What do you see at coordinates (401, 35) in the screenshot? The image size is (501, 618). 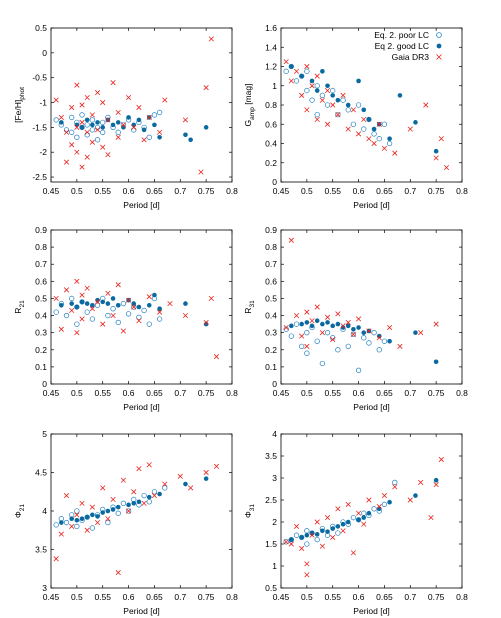 I see `legend-label-poor: Eq. 2. poor LC` at bounding box center [401, 35].